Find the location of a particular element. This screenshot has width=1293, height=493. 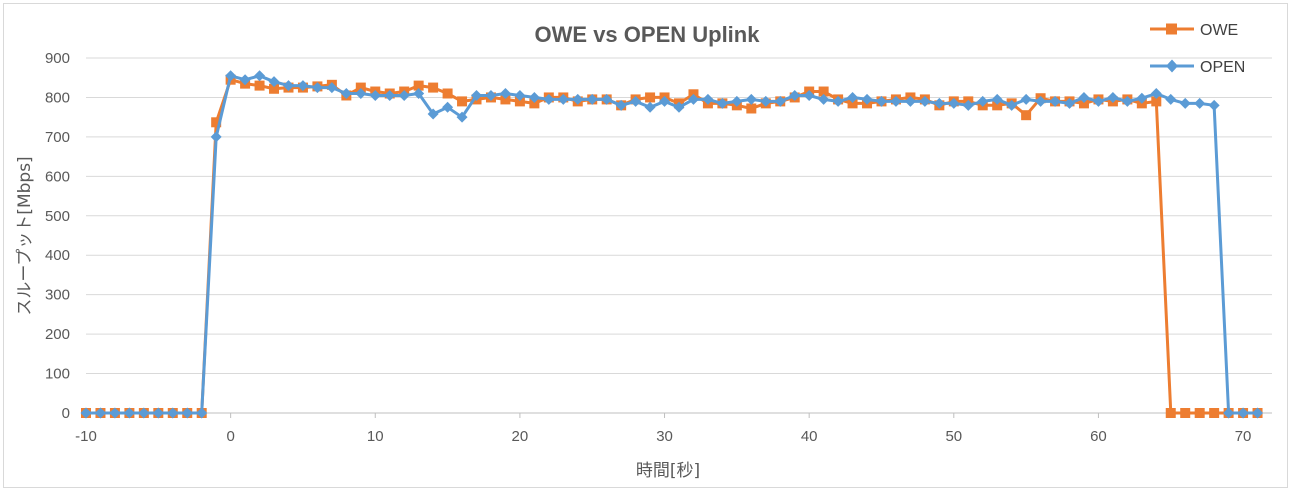

legend-label-owe: OWE is located at coordinates (1219, 30).